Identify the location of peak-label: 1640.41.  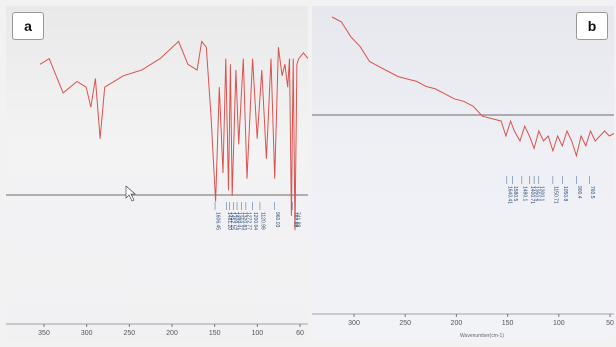
(509, 195).